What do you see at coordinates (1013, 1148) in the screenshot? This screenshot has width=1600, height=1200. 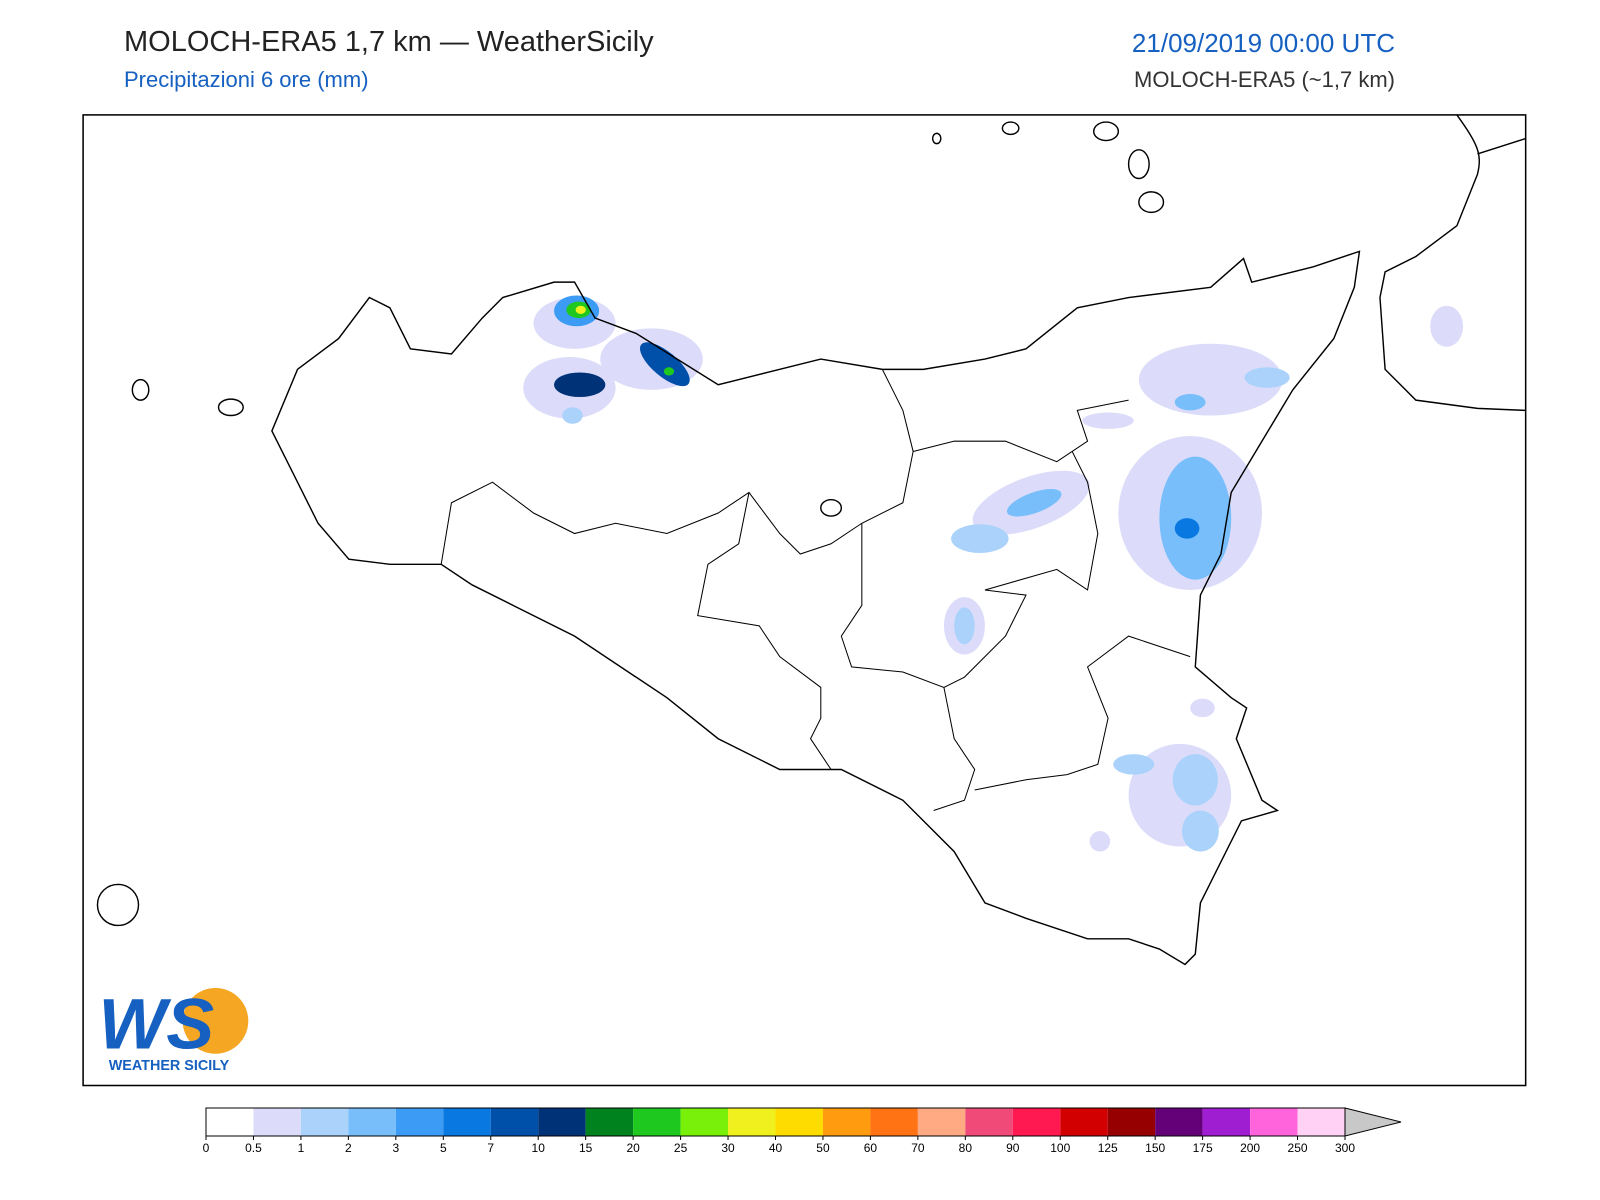 I see `colorbar-tick-label: 90` at bounding box center [1013, 1148].